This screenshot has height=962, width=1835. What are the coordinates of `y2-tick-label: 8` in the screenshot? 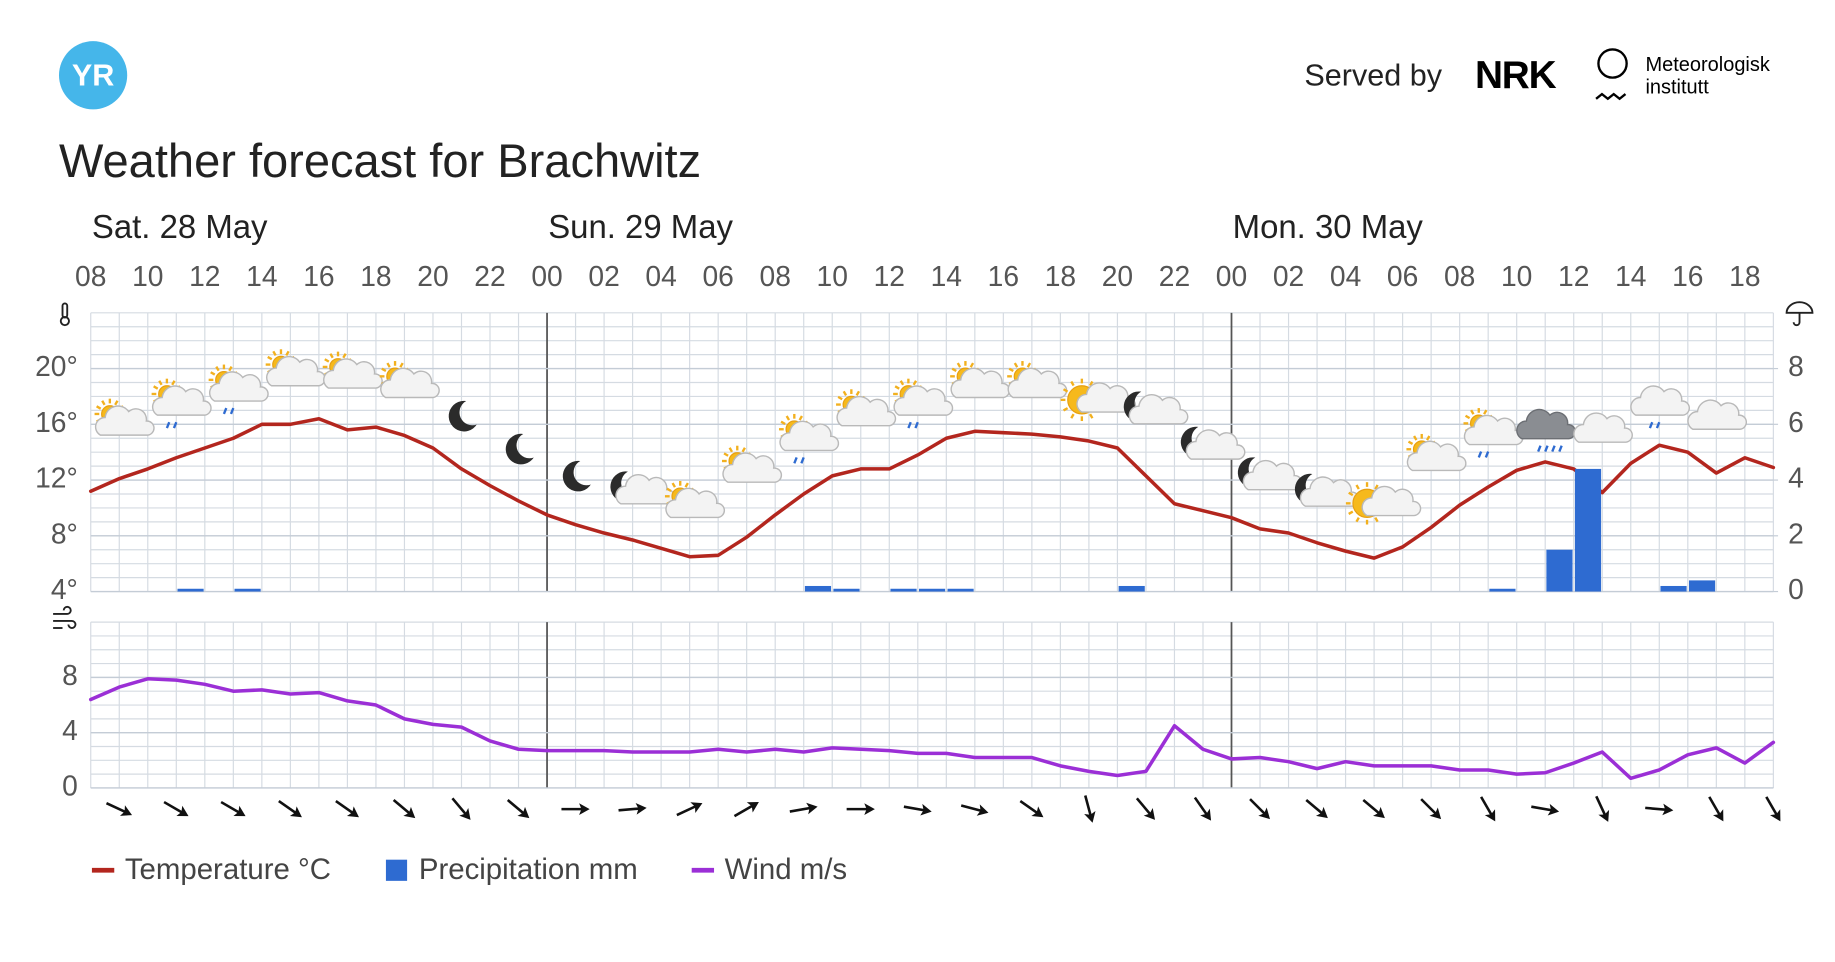 It's located at (1796, 366).